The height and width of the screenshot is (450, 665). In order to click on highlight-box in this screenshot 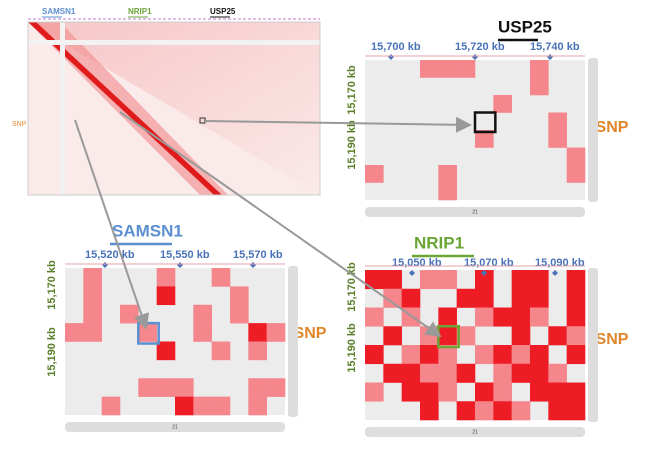, I will do `click(485, 122)`.